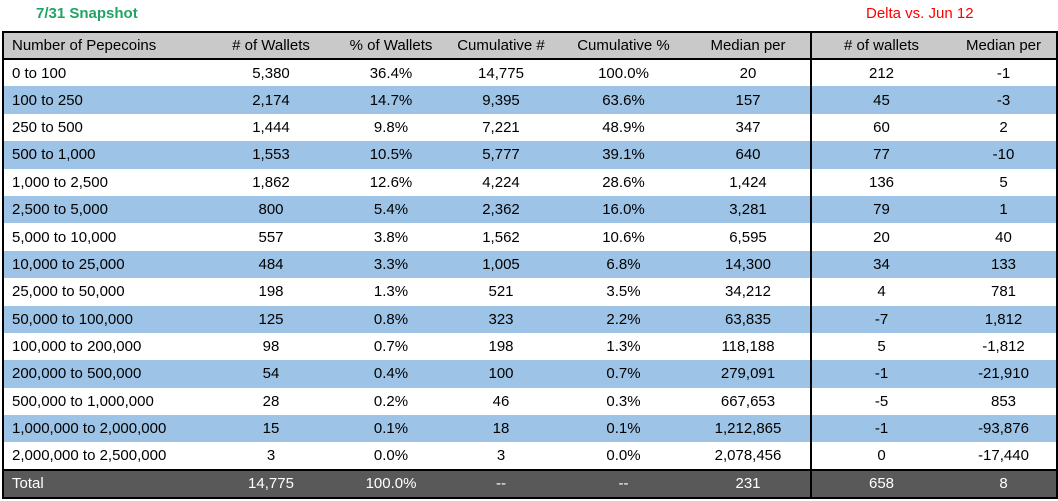  I want to click on cell-num-wallets: 1,862, so click(271, 182).